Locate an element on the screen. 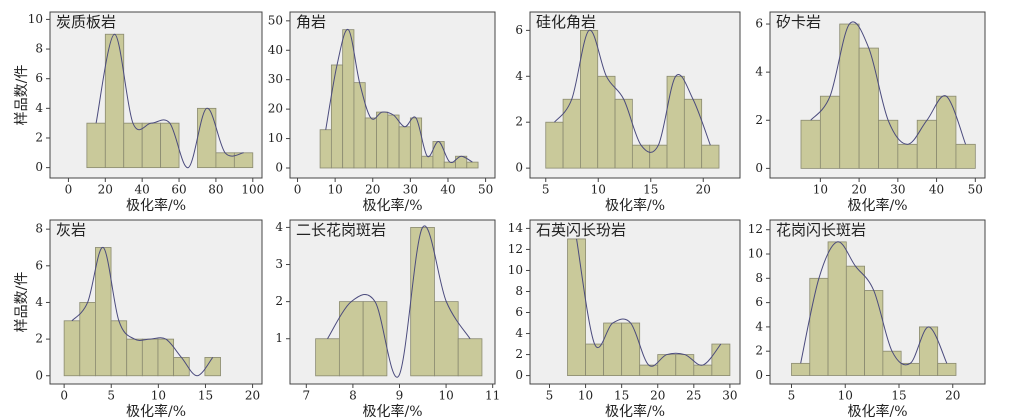 The image size is (1015, 420). chart-title: 角岩 is located at coordinates (311, 22).